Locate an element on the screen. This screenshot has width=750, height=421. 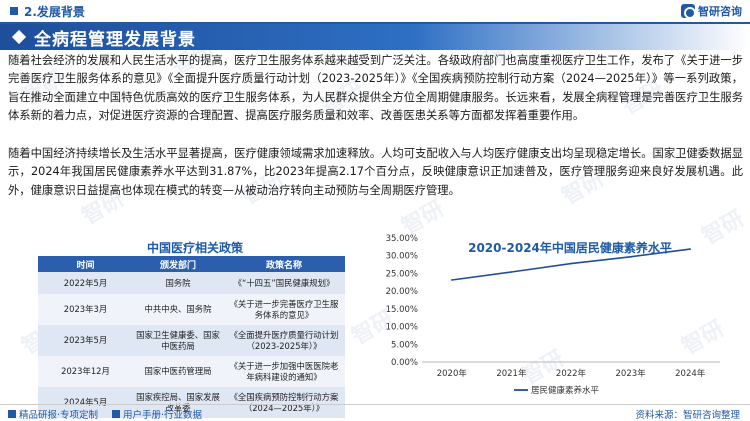
table-row: 2023年3月 中共中央、国务院 《关于进一步完善医疗卫生服务体系的意见》 is located at coordinates (191, 309).